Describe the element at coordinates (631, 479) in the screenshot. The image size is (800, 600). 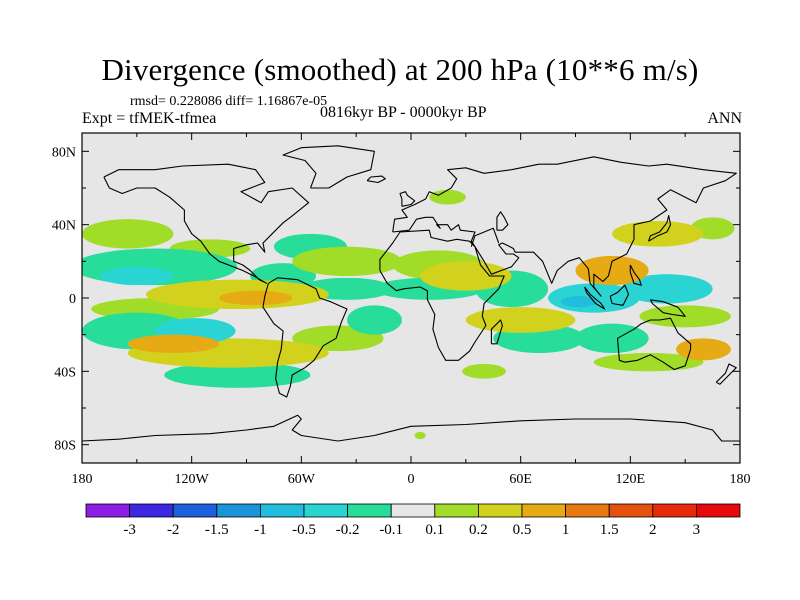
I see `x-tick-label: 120E` at that location.